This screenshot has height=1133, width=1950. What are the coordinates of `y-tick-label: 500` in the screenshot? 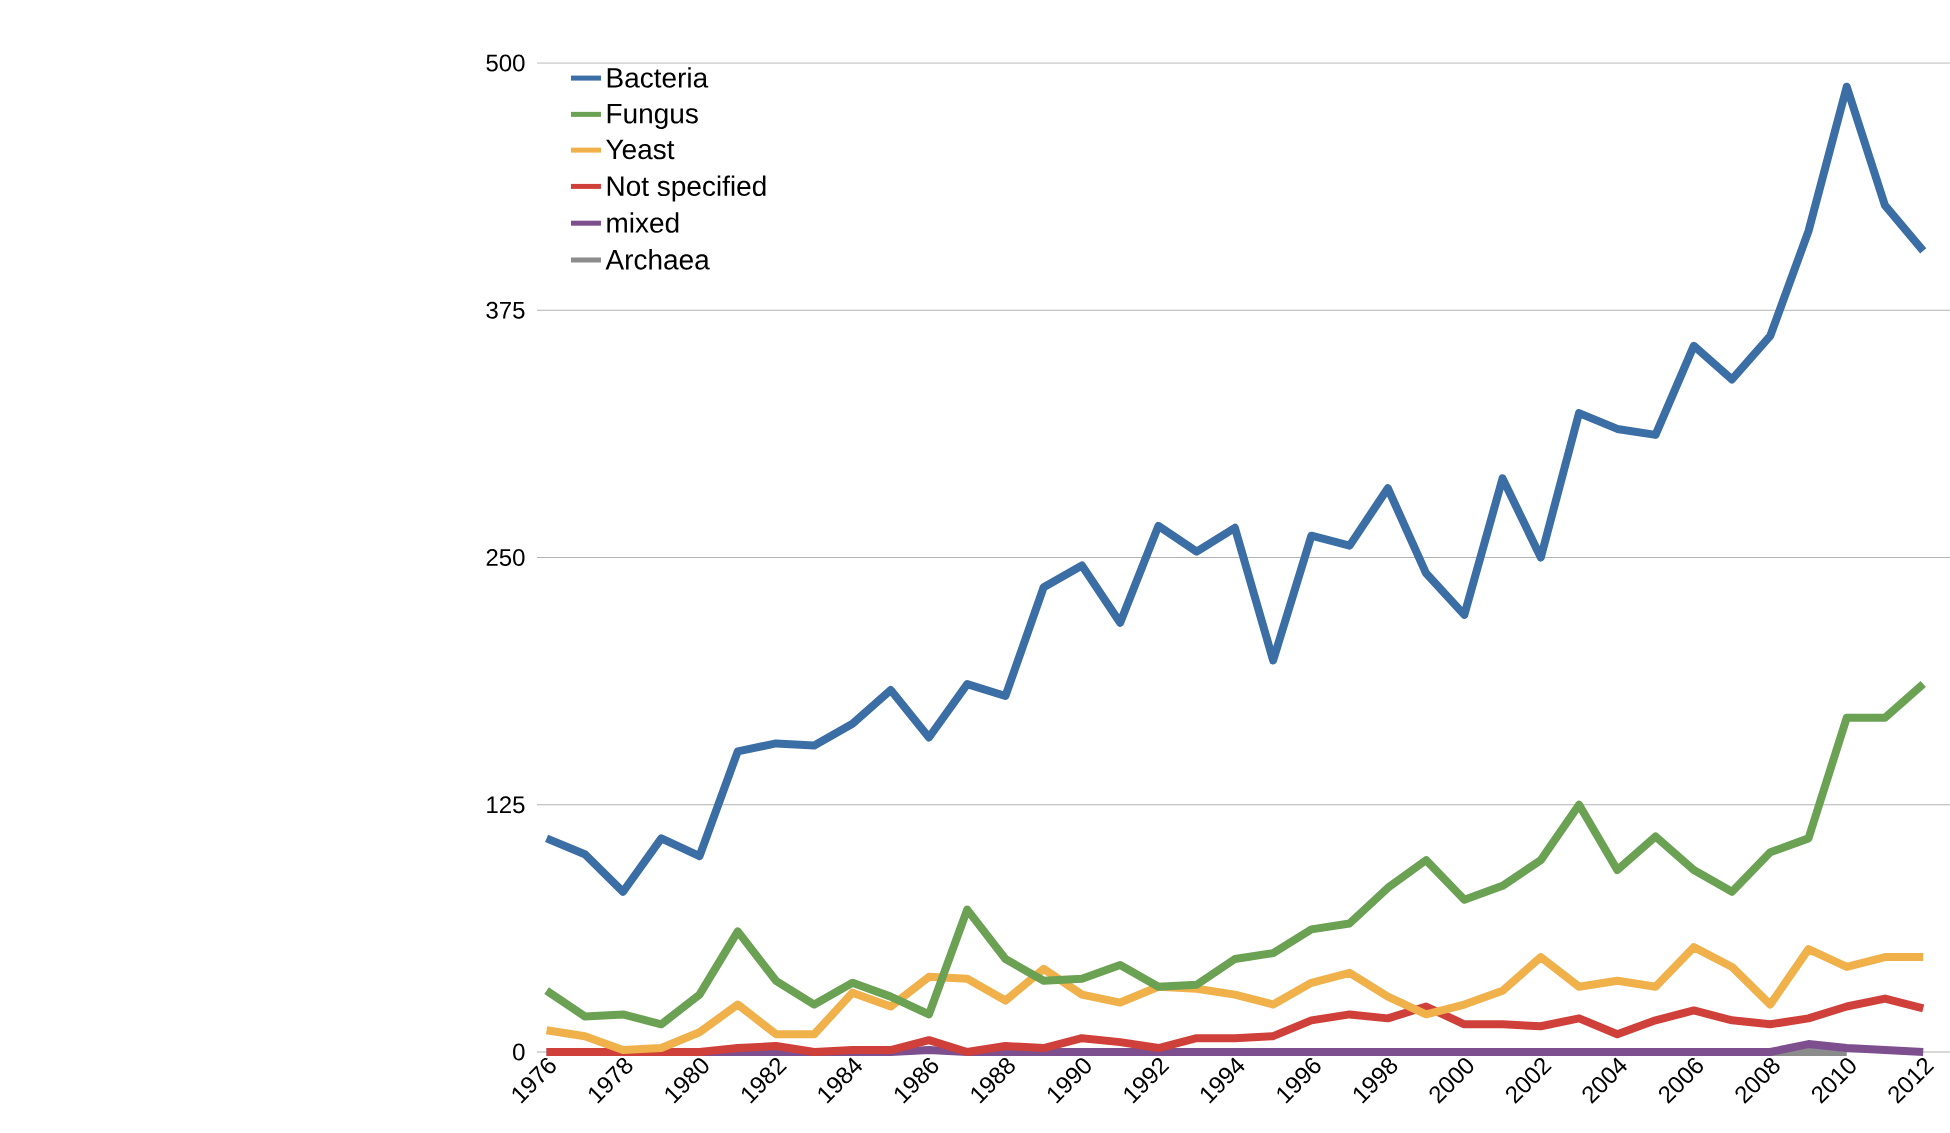 It's located at (505, 63).